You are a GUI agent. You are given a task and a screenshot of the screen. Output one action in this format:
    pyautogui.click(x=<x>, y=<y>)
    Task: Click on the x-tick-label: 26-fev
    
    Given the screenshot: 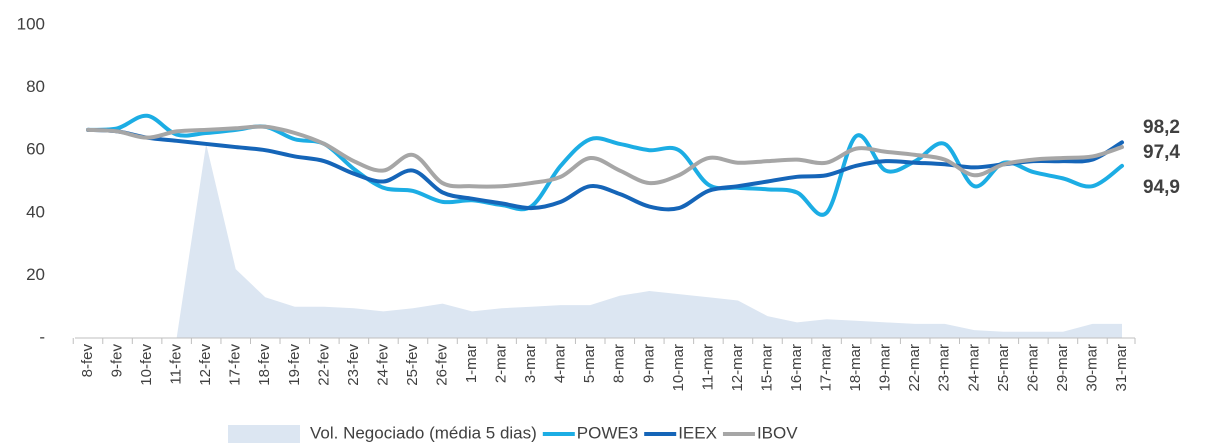 What is the action you would take?
    pyautogui.click(x=441, y=365)
    